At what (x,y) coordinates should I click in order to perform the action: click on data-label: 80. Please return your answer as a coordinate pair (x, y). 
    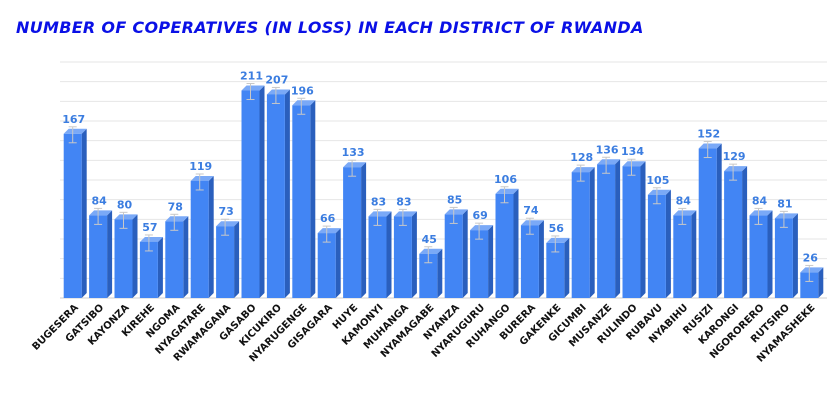
    Looking at the image, I should click on (125, 204).